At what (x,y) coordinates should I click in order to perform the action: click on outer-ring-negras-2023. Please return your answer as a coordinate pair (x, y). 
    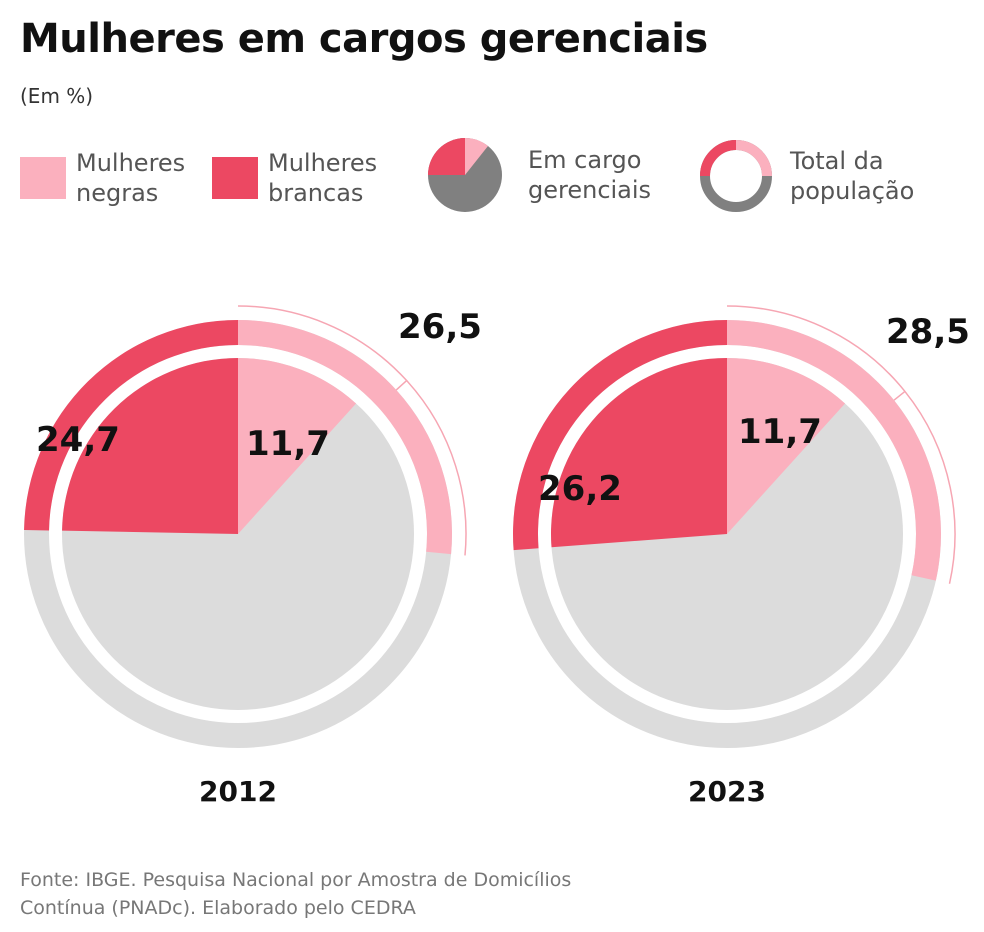
    Looking at the image, I should click on (834, 450).